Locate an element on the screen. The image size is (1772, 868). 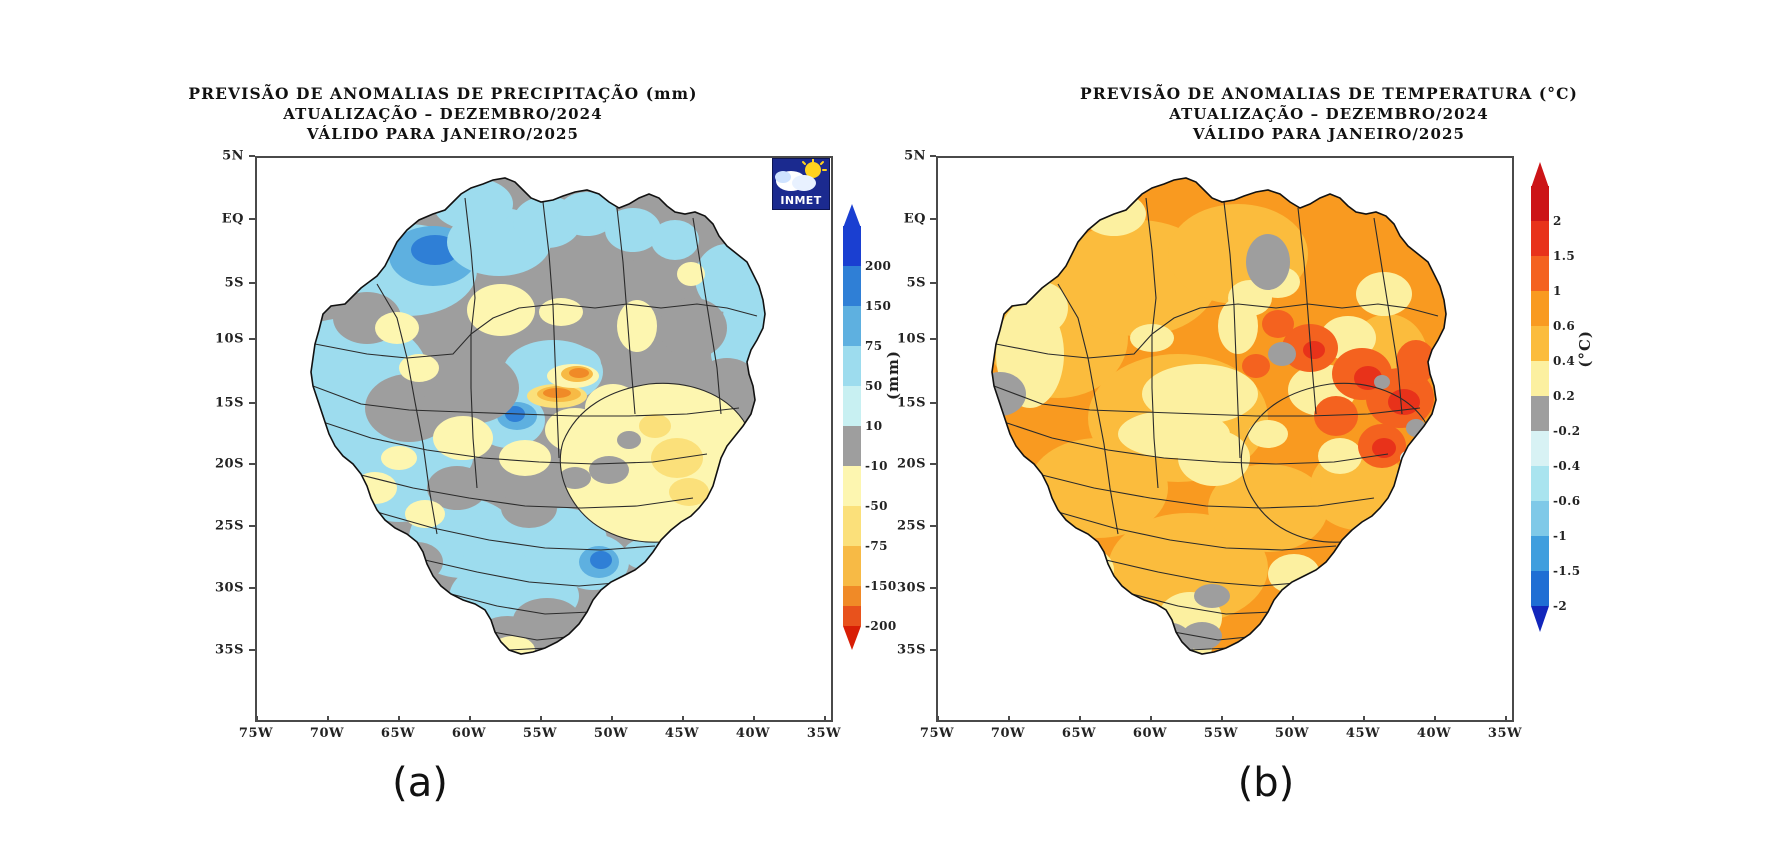
panel-a-colorbar: 200 150 75 50 10 -10 -50 -75 -150 -200 is located at coordinates (869, 427).